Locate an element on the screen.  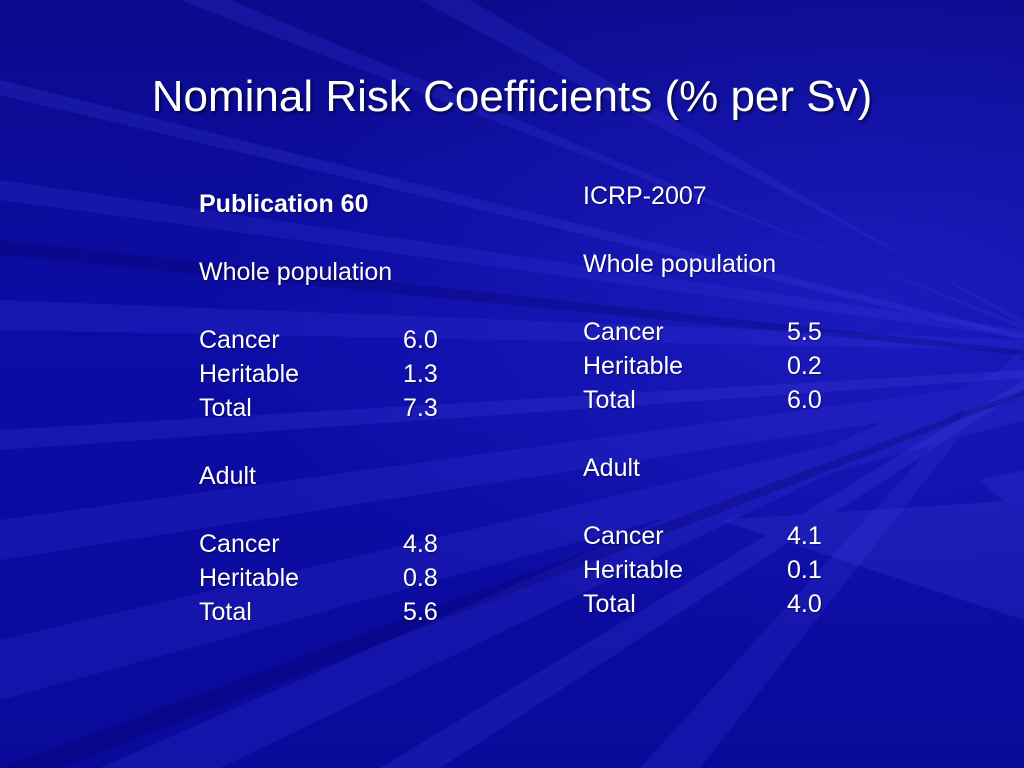
row-value: 1.3 is located at coordinates (420, 374).